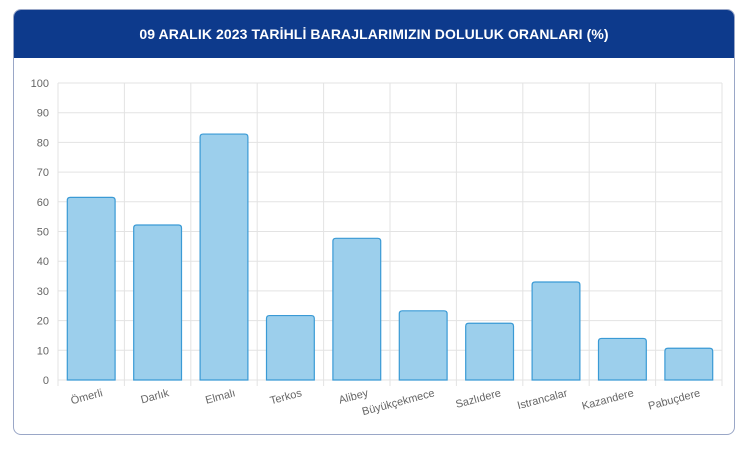  What do you see at coordinates (478, 399) in the screenshot?
I see `x-tick-label: Sazlıdere` at bounding box center [478, 399].